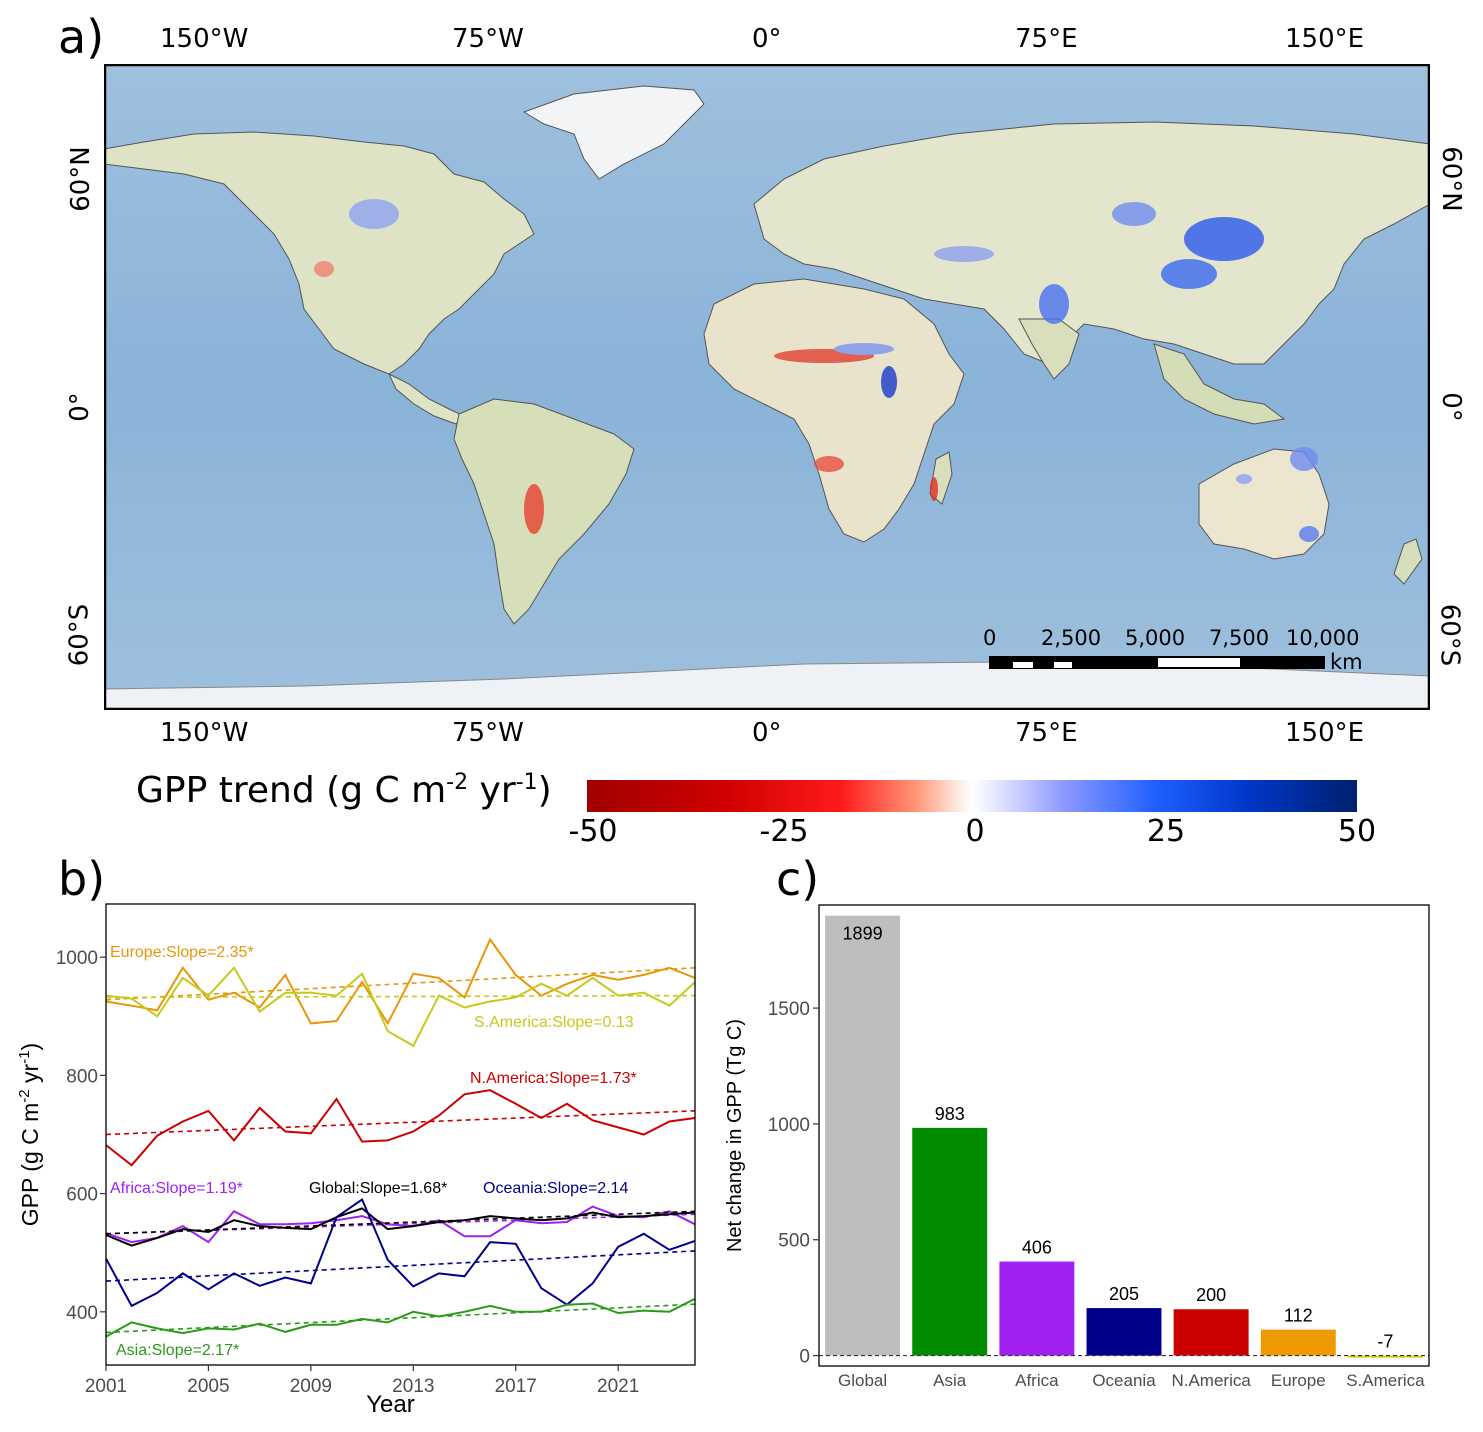 This screenshot has height=1432, width=1483. Describe the element at coordinates (79, 407) in the screenshot. I see `lat-label-left-0: 0°` at that location.